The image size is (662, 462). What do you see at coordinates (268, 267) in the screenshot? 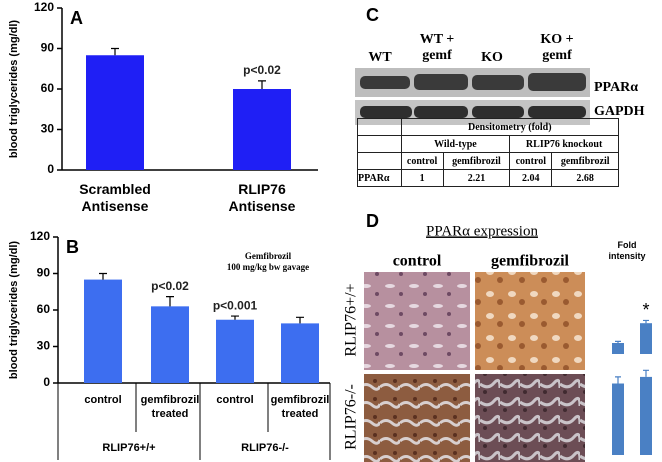
I see `note: 100 mg/kg bw gavage` at bounding box center [268, 267].